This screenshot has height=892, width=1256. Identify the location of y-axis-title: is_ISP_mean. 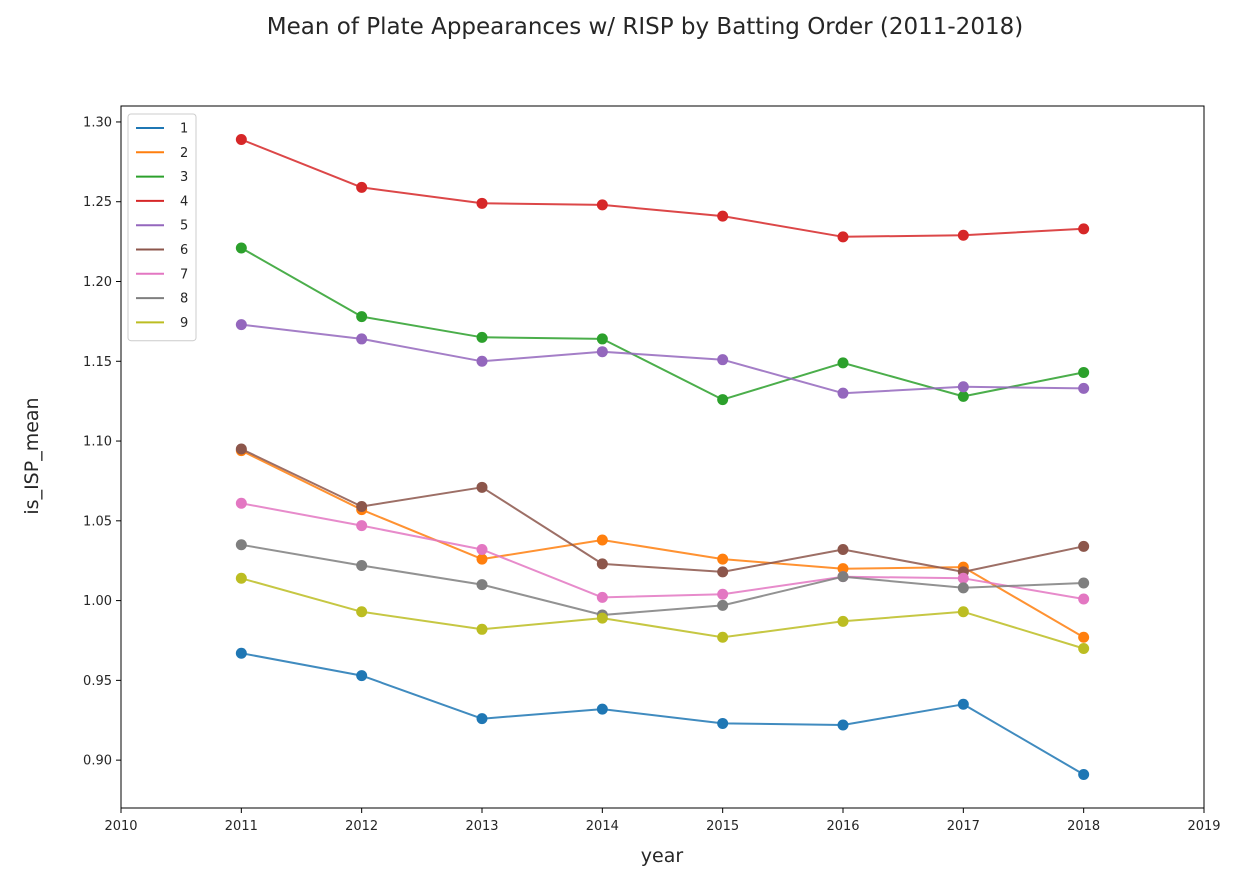
(32, 455).